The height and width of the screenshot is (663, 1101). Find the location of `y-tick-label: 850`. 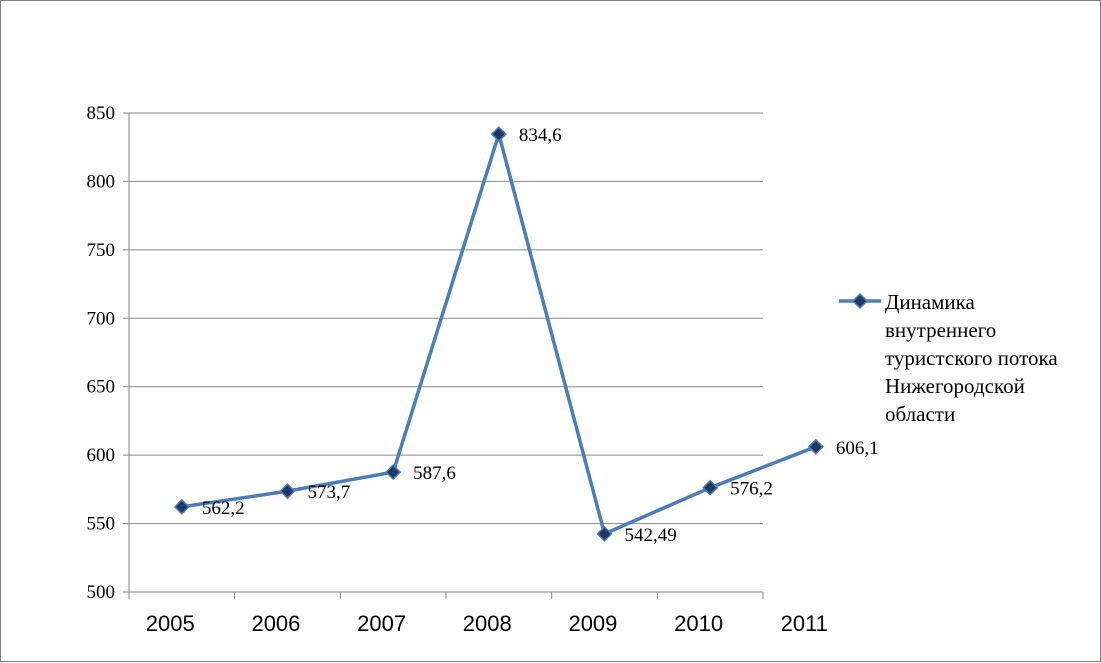

y-tick-label: 850 is located at coordinates (101, 113).